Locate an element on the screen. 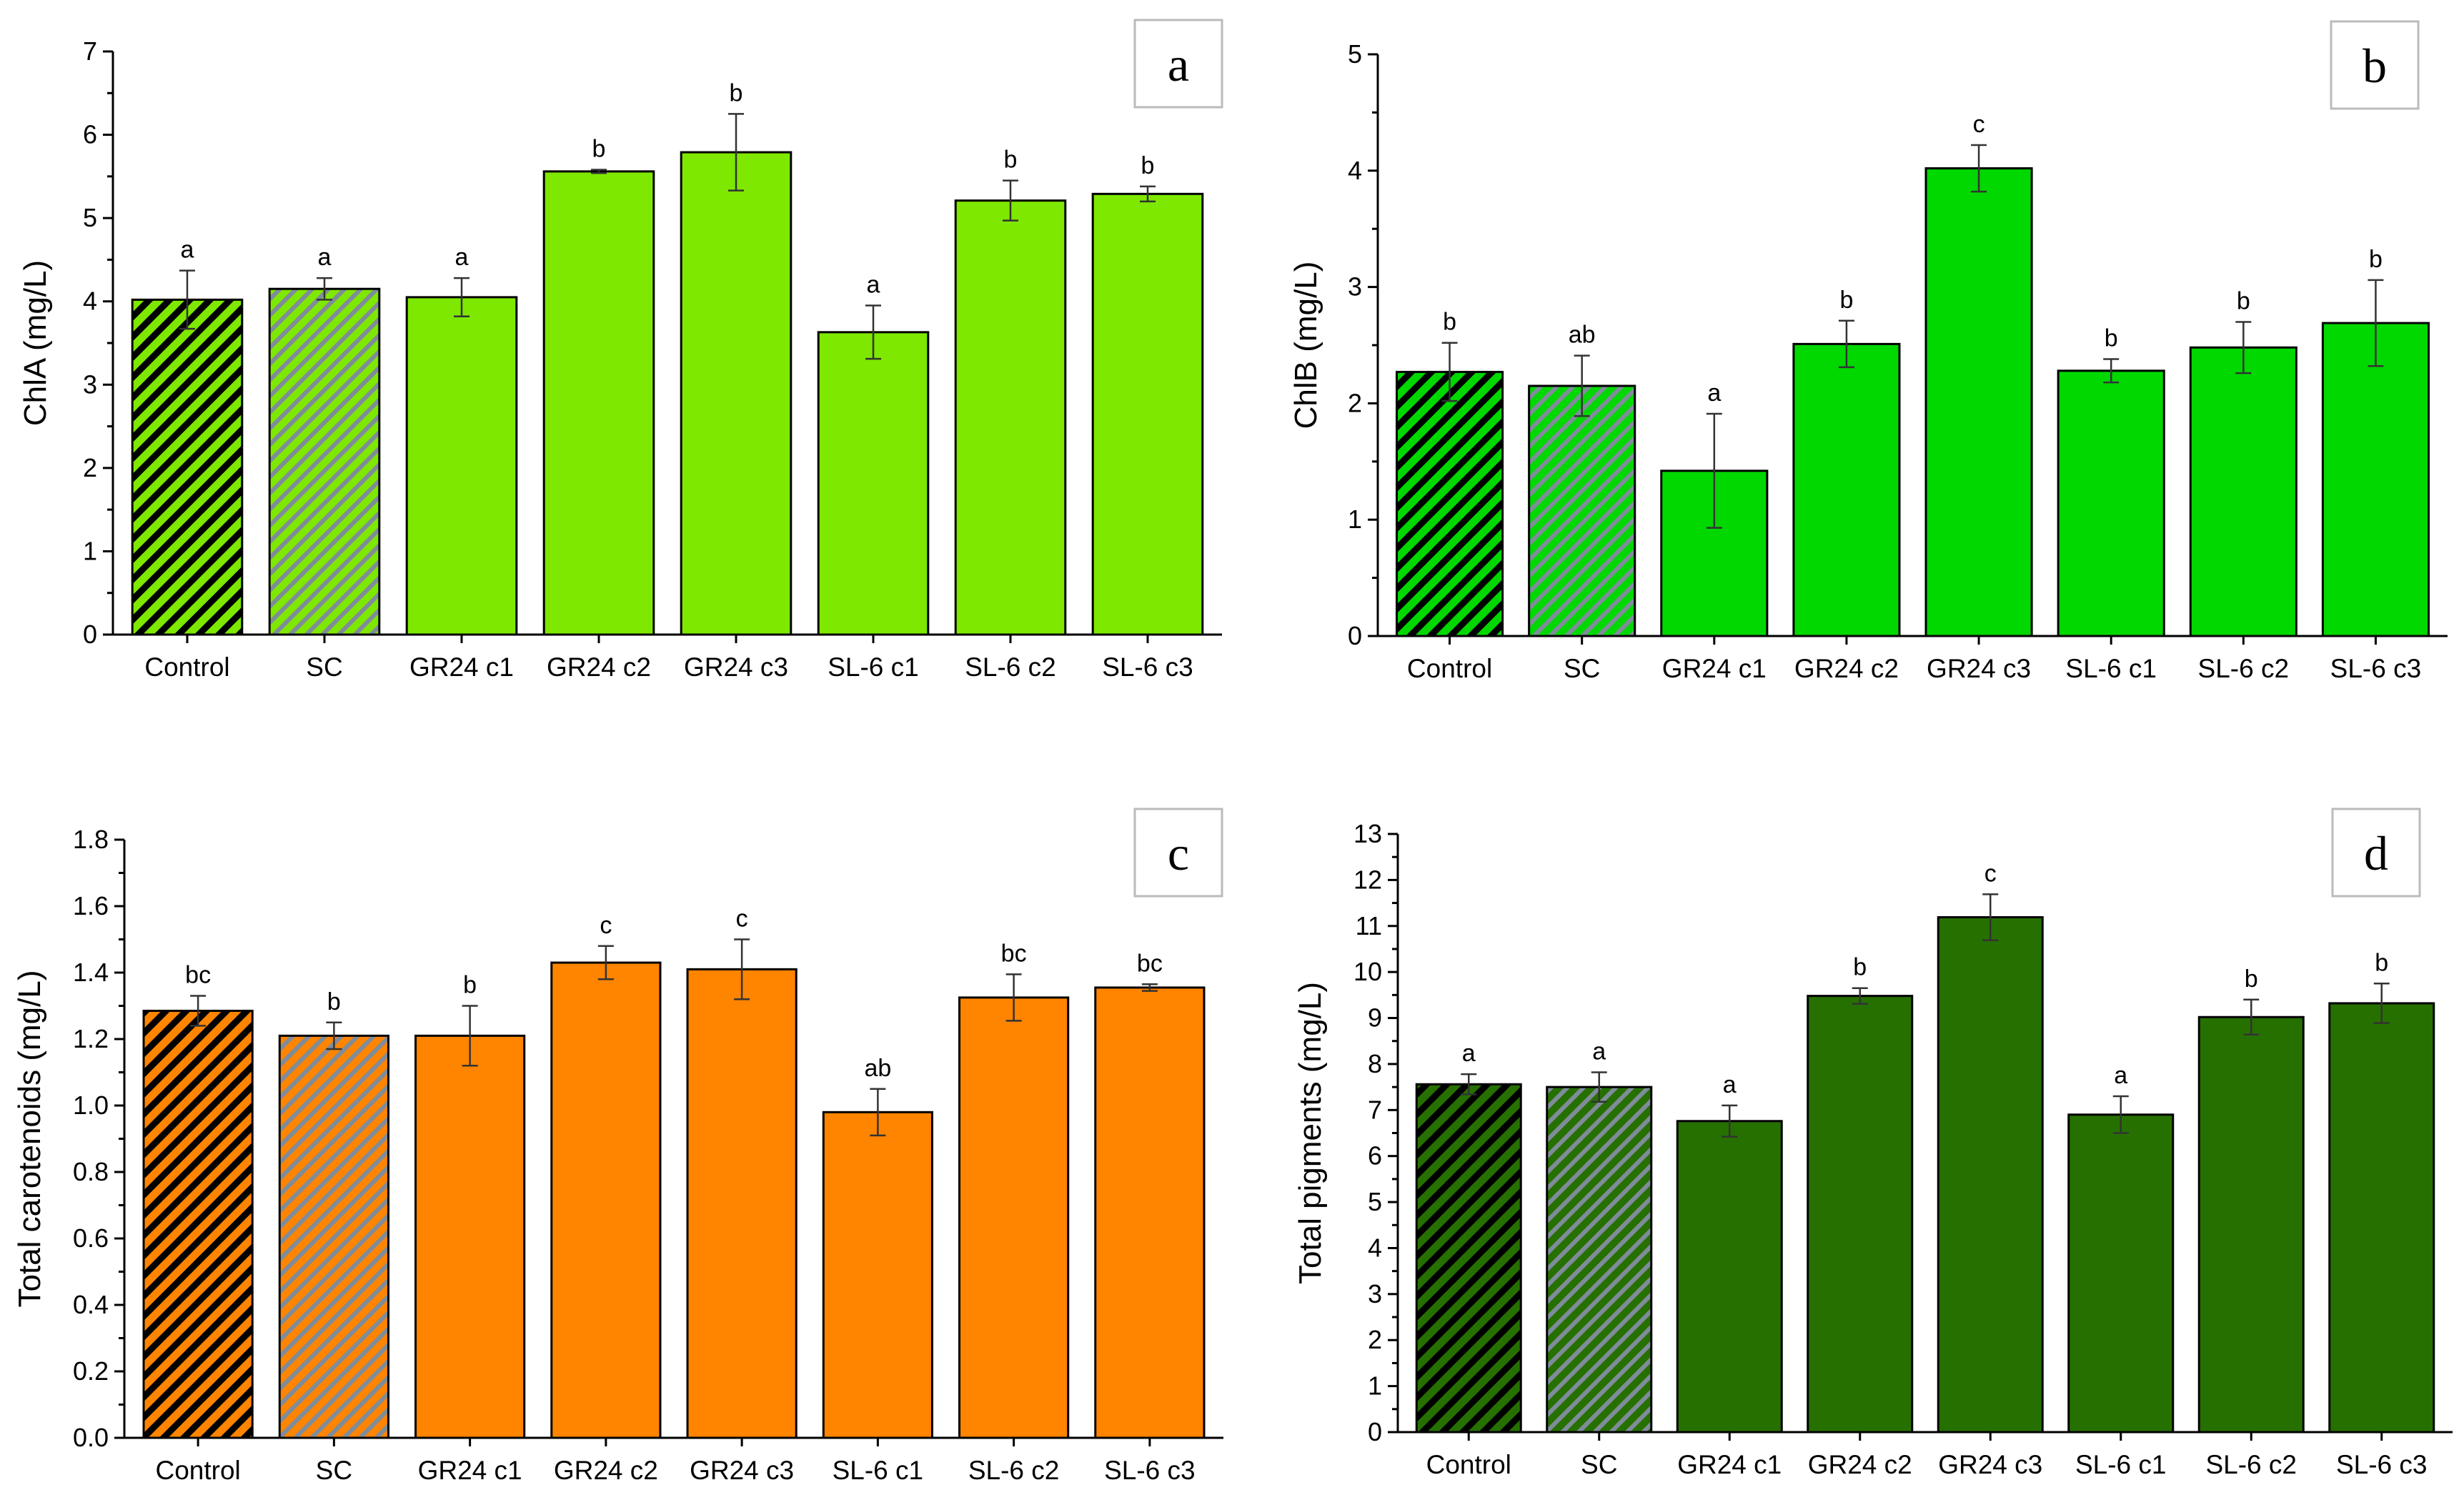 This screenshot has height=1500, width=2464. y-tick-label: 10 is located at coordinates (1367, 971).